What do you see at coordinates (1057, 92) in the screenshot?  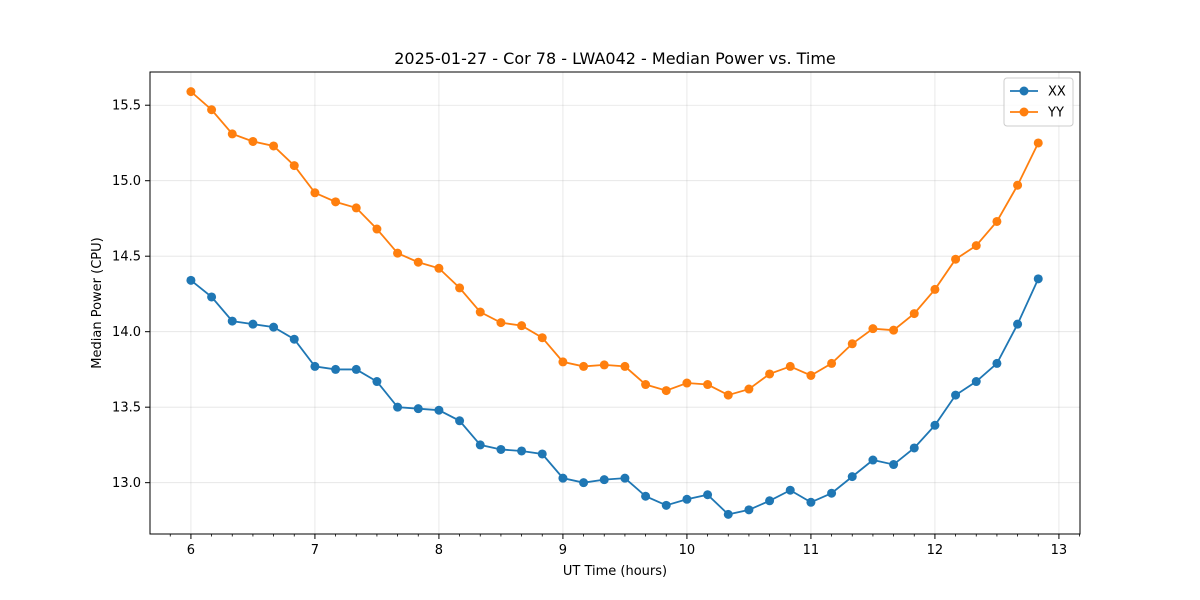 I see `legend-label: XX` at bounding box center [1057, 92].